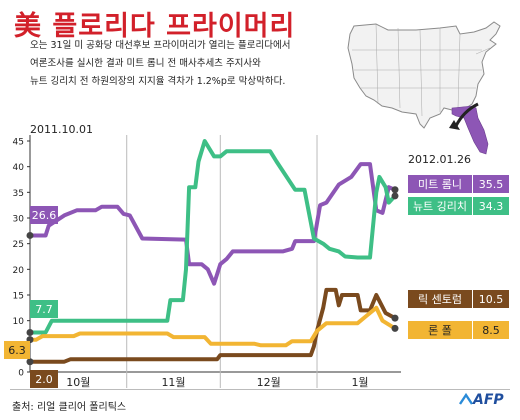  Describe the element at coordinates (78, 382) in the screenshot. I see `x-month-label: 10월` at that location.